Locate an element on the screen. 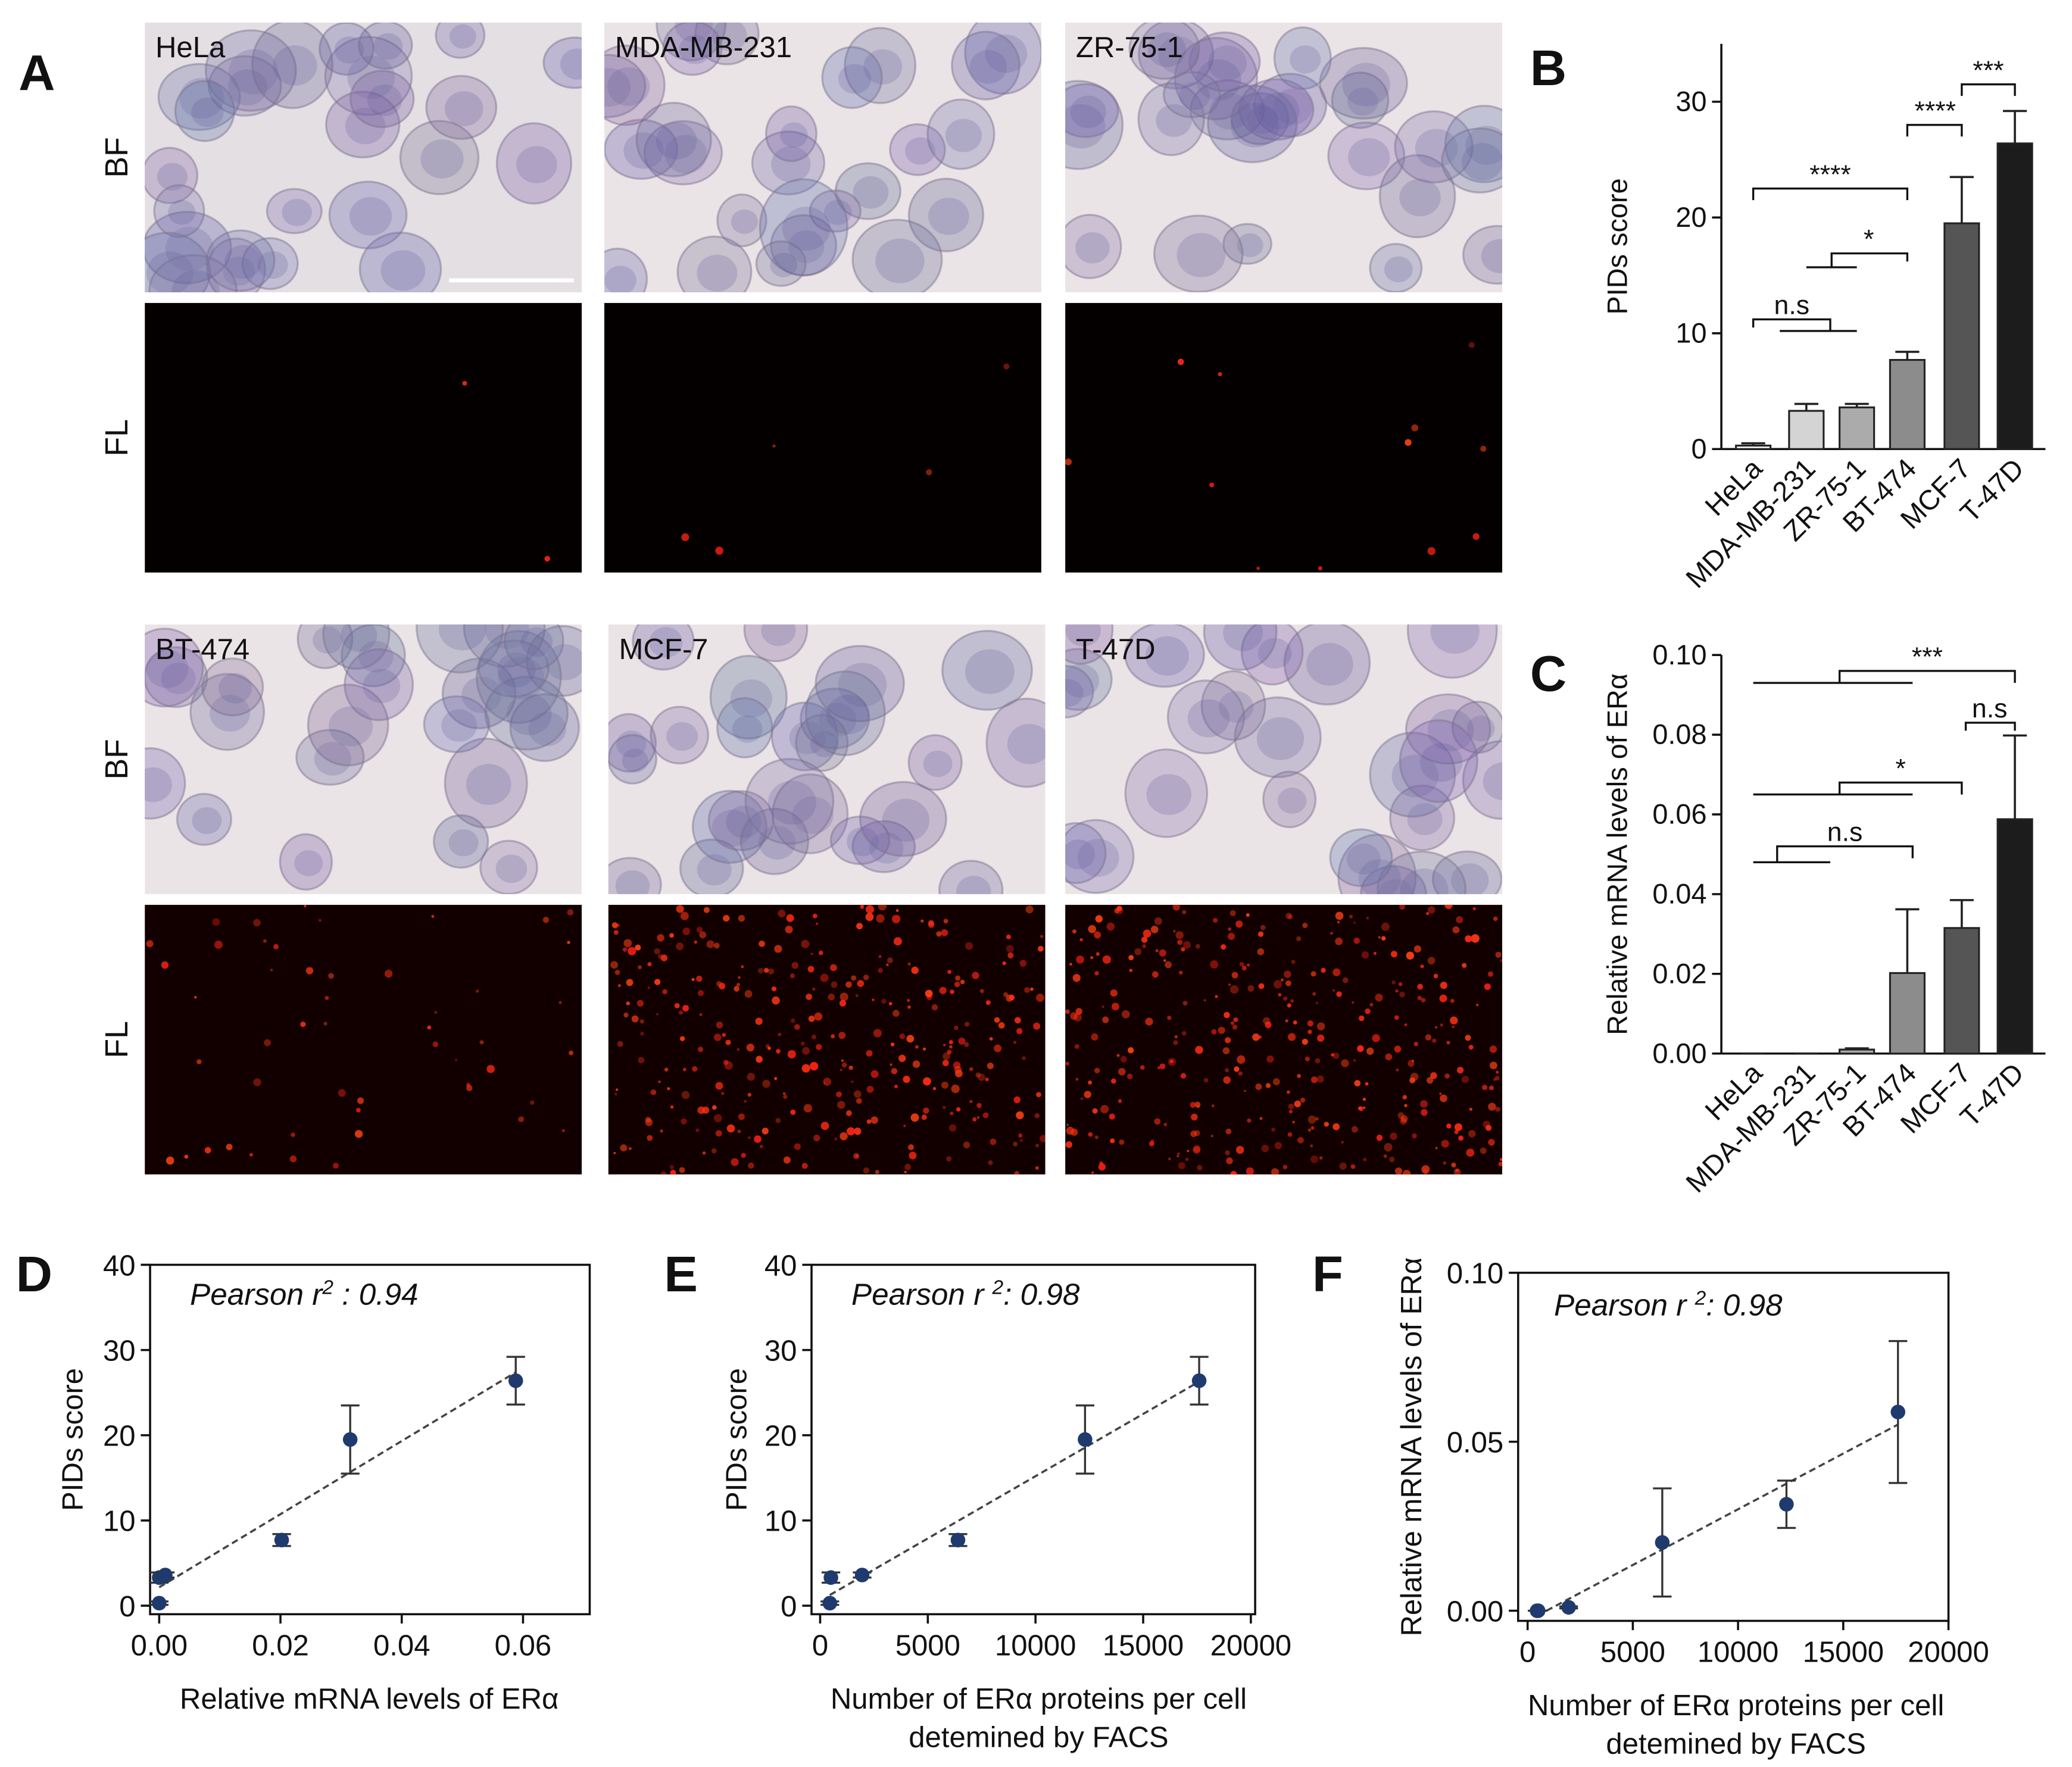  annotation-part: : 0.94 is located at coordinates (376, 1294).